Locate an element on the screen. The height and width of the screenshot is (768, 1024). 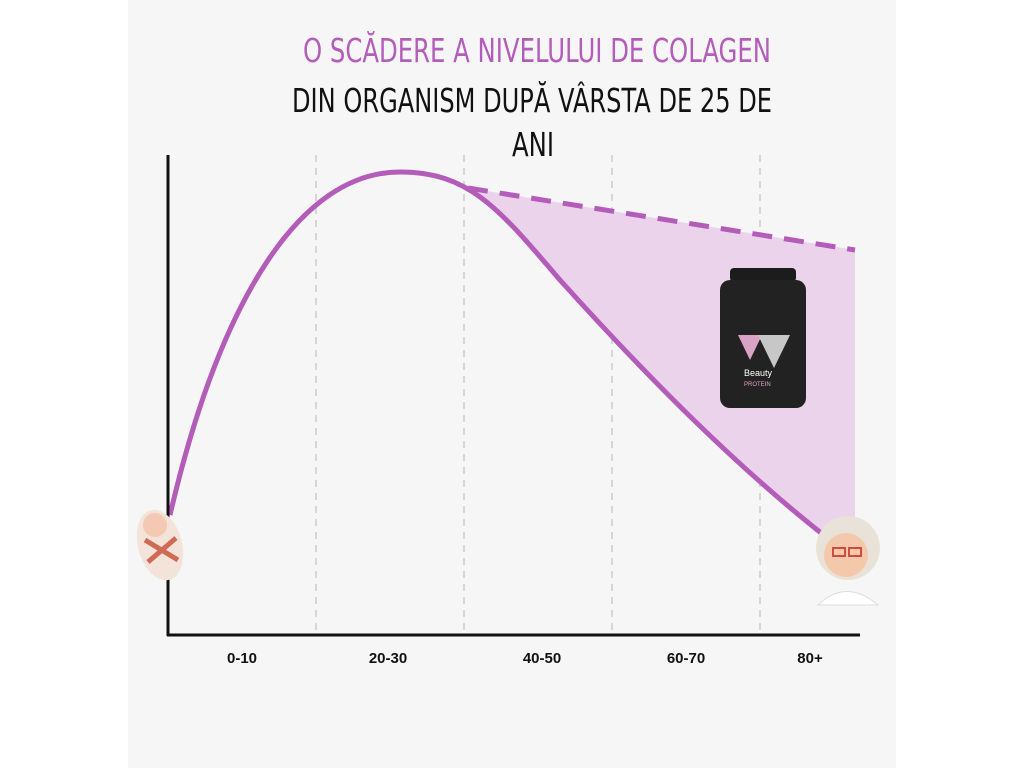
product-jar: Beauty PROTEIN is located at coordinates (763, 338).